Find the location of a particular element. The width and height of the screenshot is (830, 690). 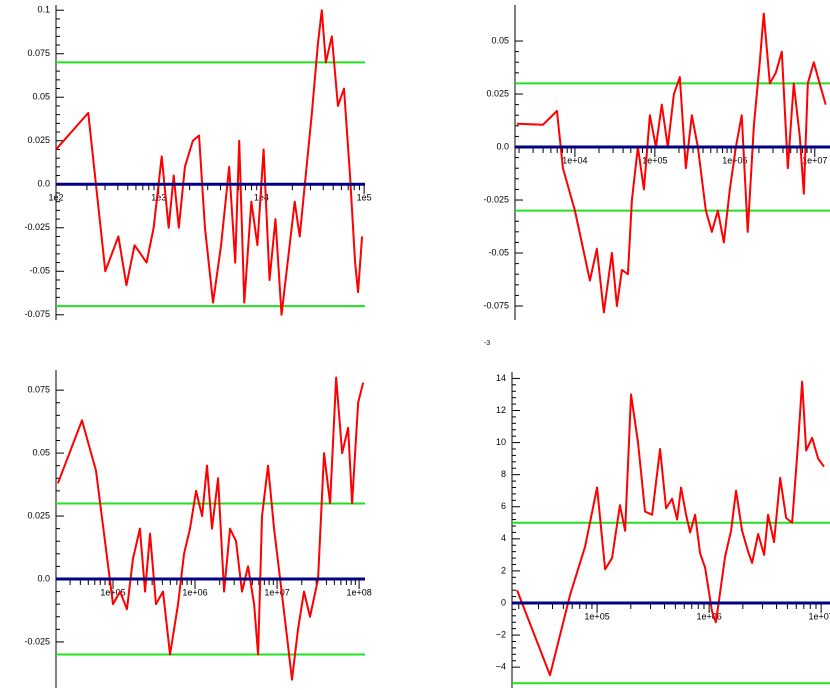

y-tick-label: 0.1 is located at coordinates (43, 10).